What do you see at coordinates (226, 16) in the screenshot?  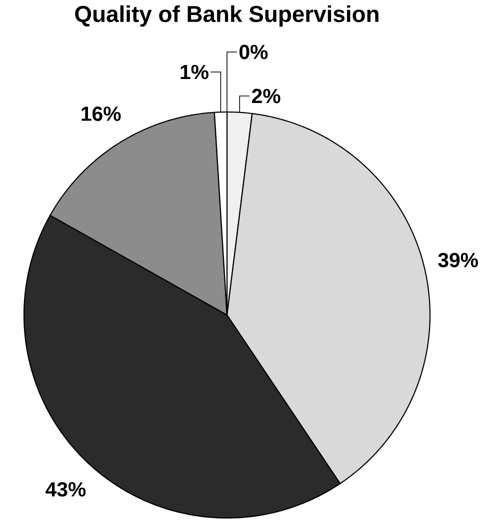 I see `chart-title: Quality of Bank Supervision` at bounding box center [226, 16].